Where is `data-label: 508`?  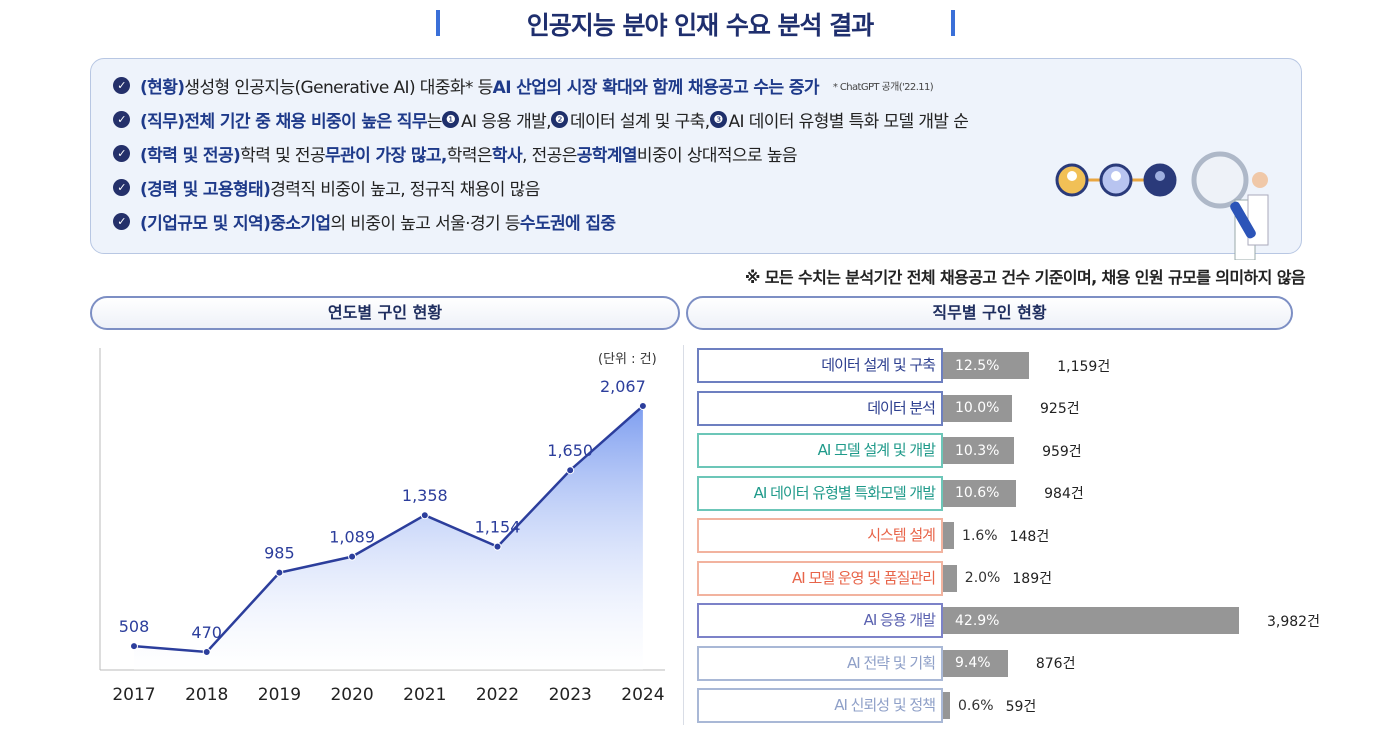
data-label: 508 is located at coordinates (134, 626).